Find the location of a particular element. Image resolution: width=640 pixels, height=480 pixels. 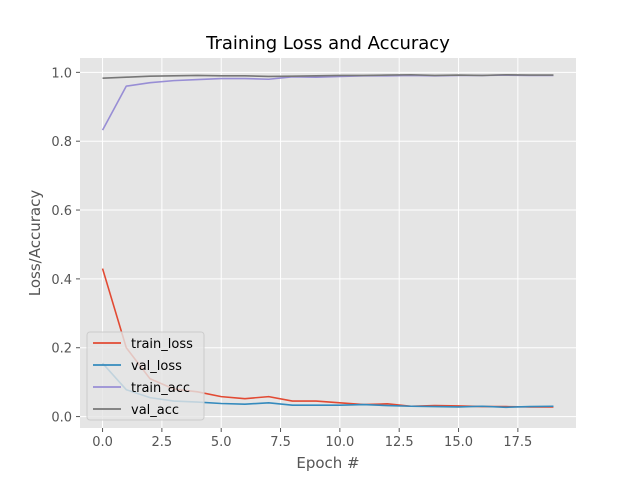

y-axis-label: Loss/Accuracy is located at coordinates (35, 243).